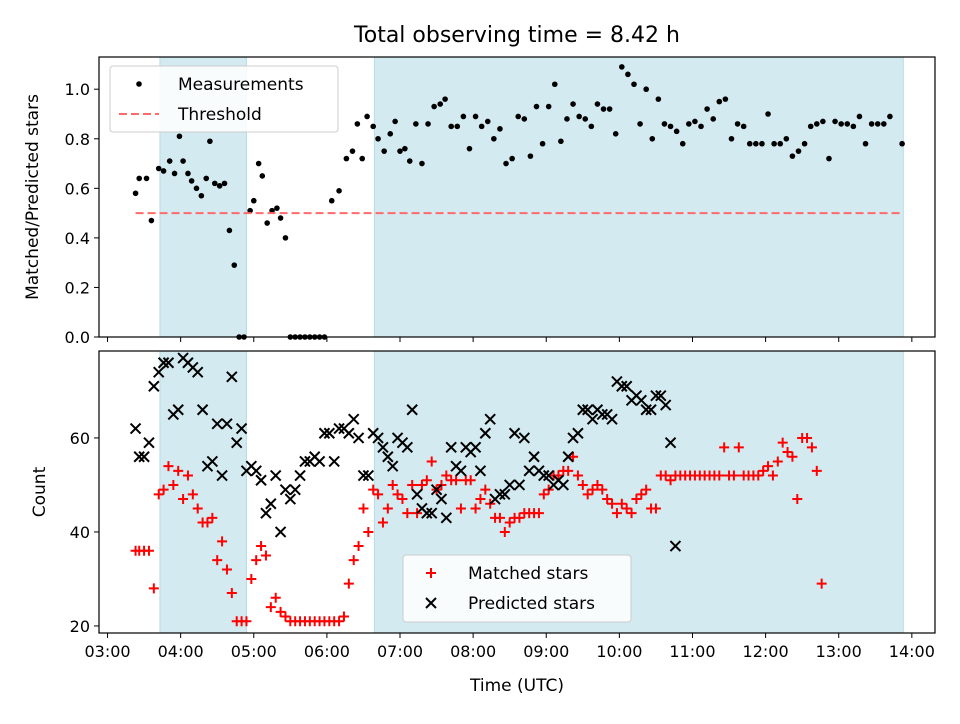 The image size is (960, 724). What do you see at coordinates (473, 651) in the screenshot?
I see `x-tick-label: 08:00` at bounding box center [473, 651].